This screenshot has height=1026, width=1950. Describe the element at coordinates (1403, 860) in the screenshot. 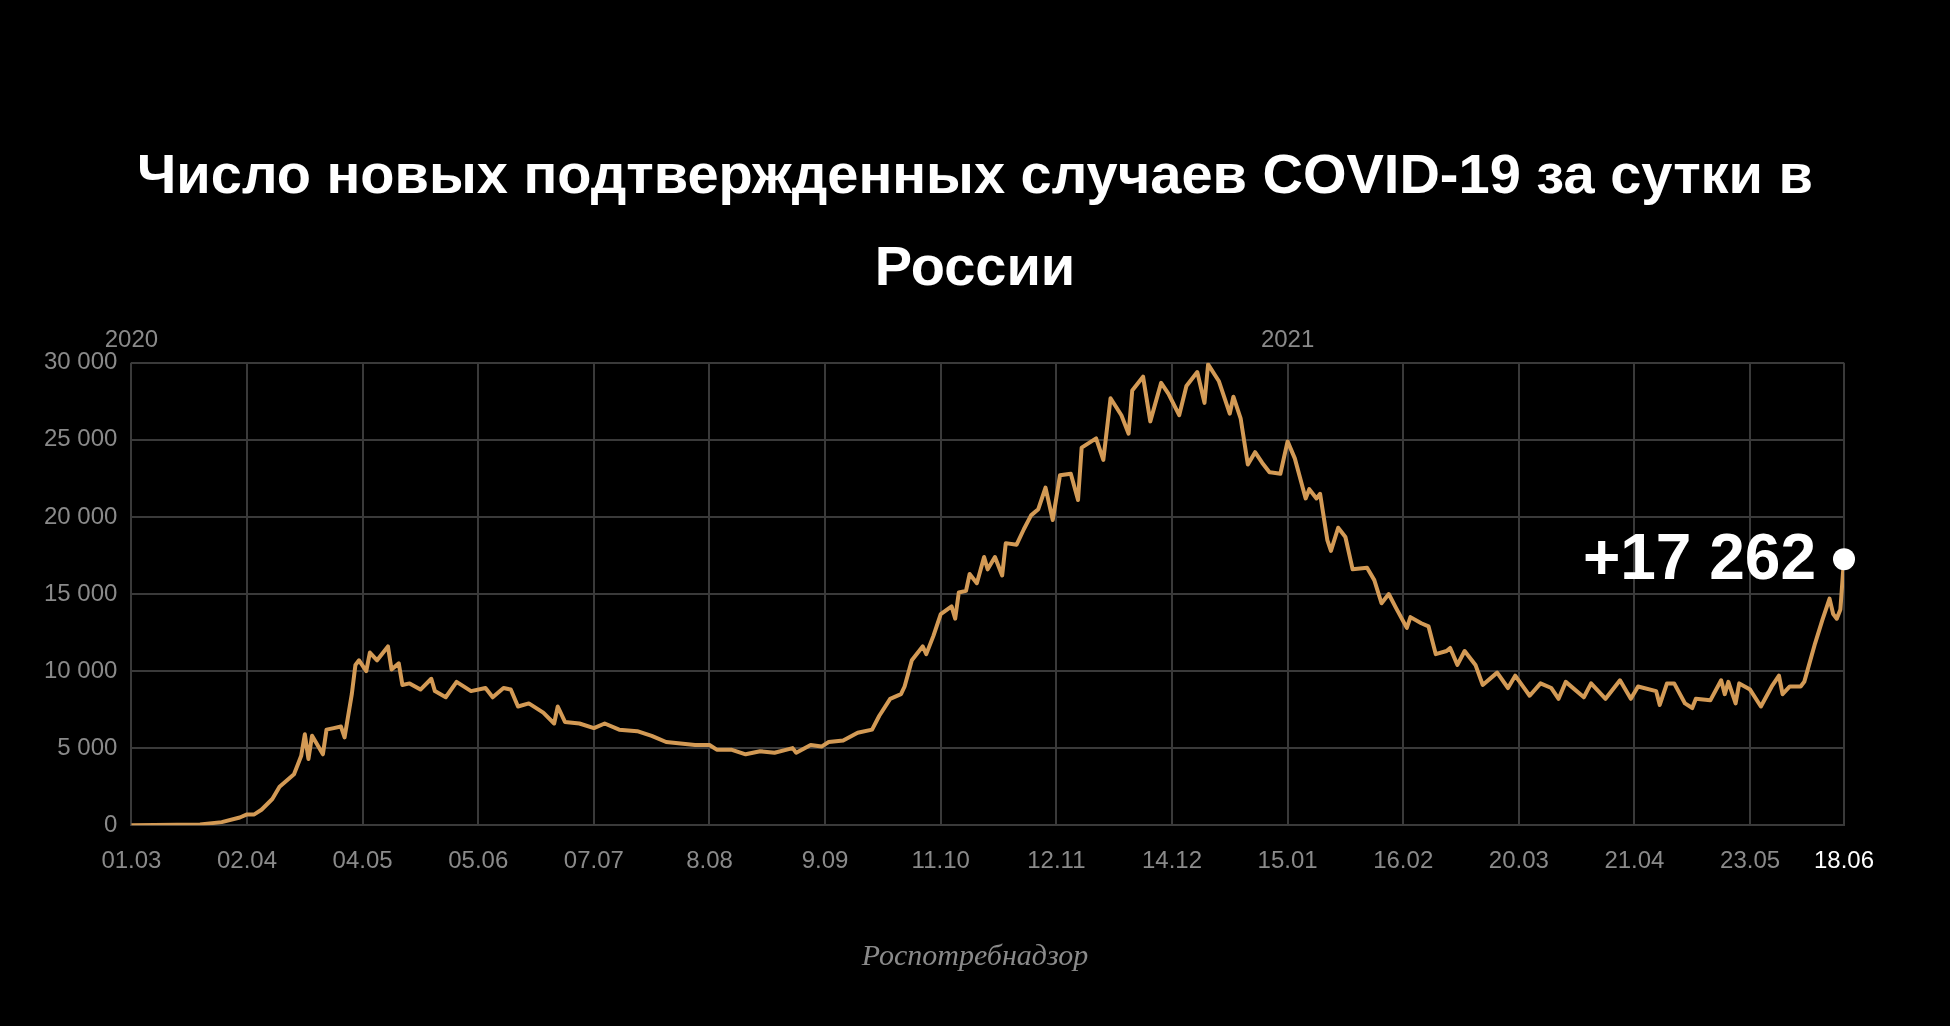

I see `x-tick-label: 16.02` at that location.